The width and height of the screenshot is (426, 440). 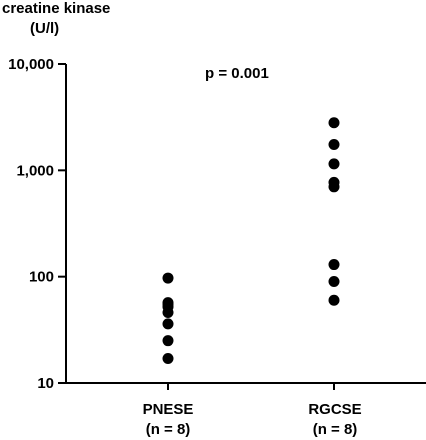 What do you see at coordinates (41, 277) in the screenshot?
I see `y-tick-label: 100` at bounding box center [41, 277].